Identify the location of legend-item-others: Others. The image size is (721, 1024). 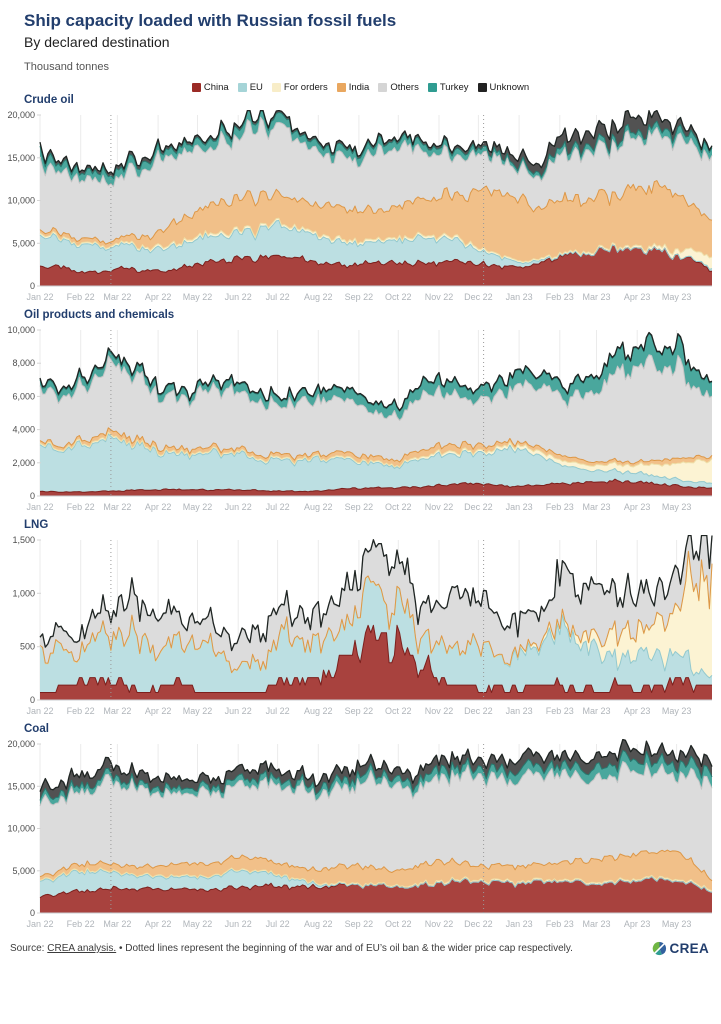
(398, 87).